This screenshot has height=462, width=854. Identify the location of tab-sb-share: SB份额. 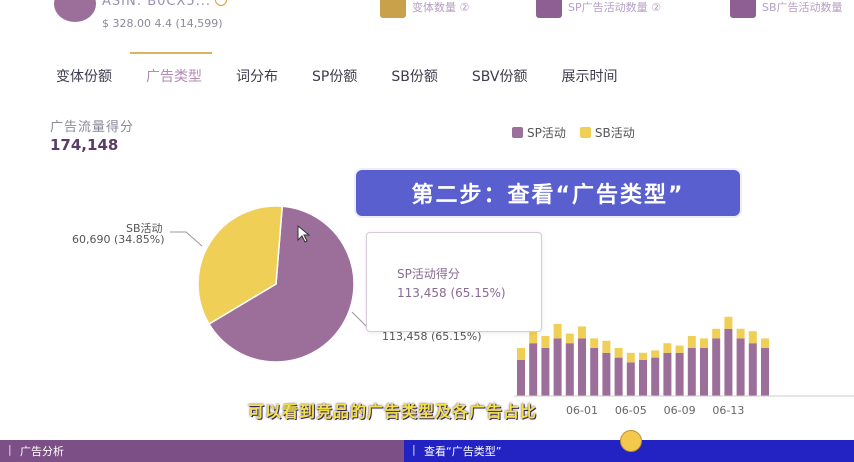
(414, 77).